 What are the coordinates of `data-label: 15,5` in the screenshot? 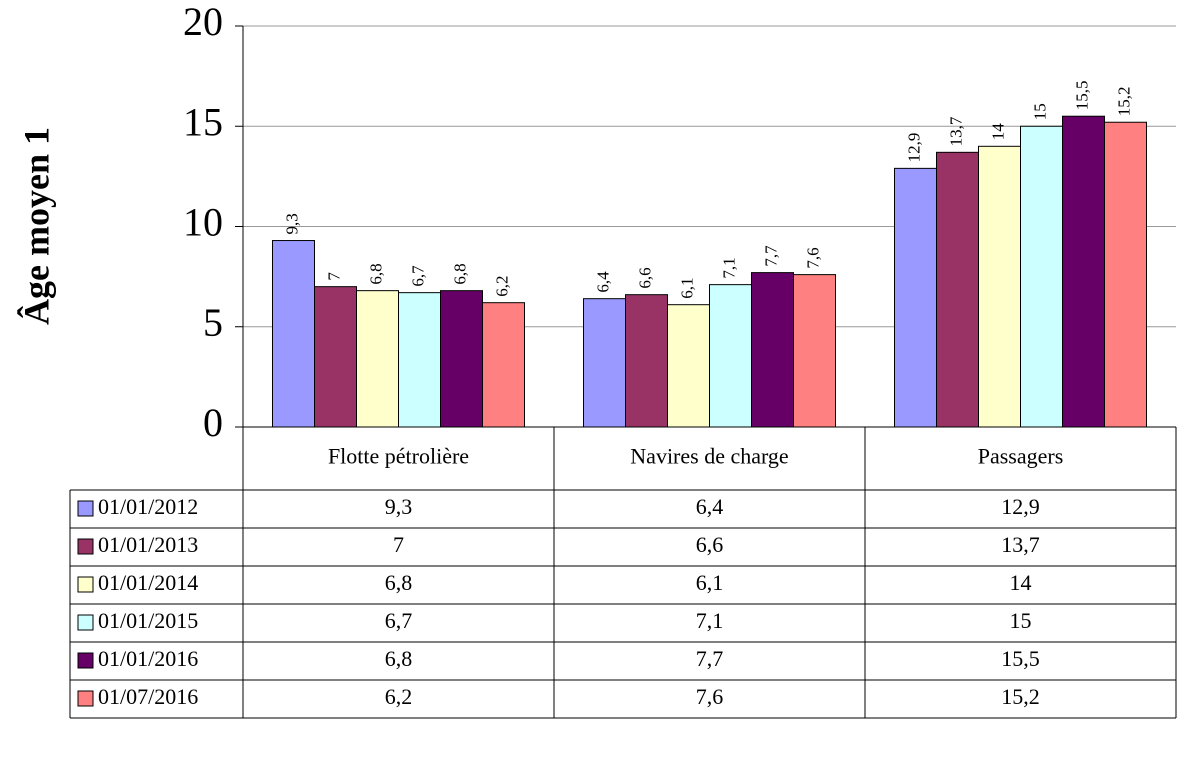 It's located at (1081, 95).